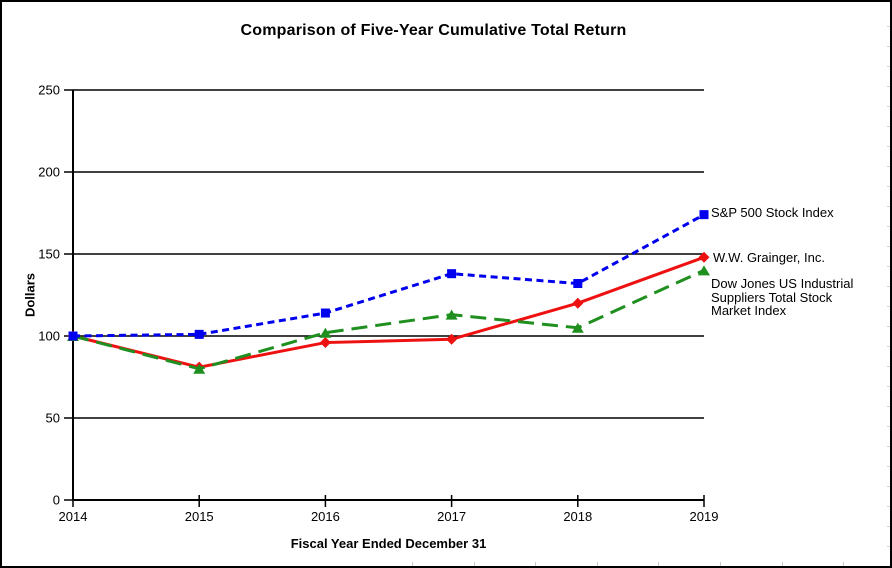 Image resolution: width=892 pixels, height=568 pixels. I want to click on x-tick-label: 2016, so click(325, 516).